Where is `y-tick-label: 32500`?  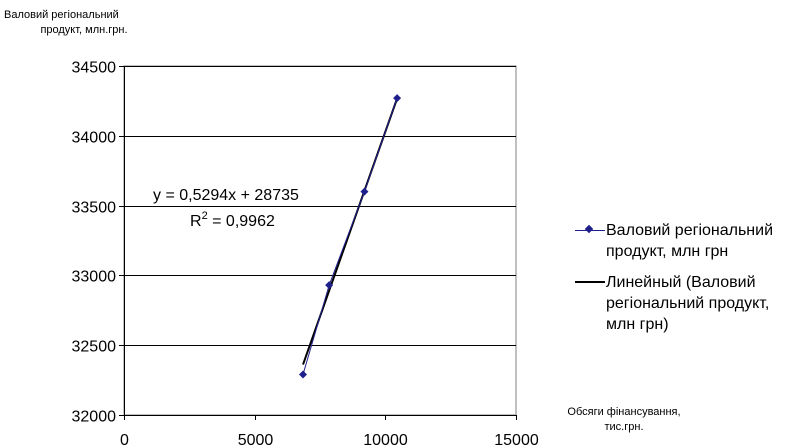 y-tick-label: 32500 is located at coordinates (94, 347).